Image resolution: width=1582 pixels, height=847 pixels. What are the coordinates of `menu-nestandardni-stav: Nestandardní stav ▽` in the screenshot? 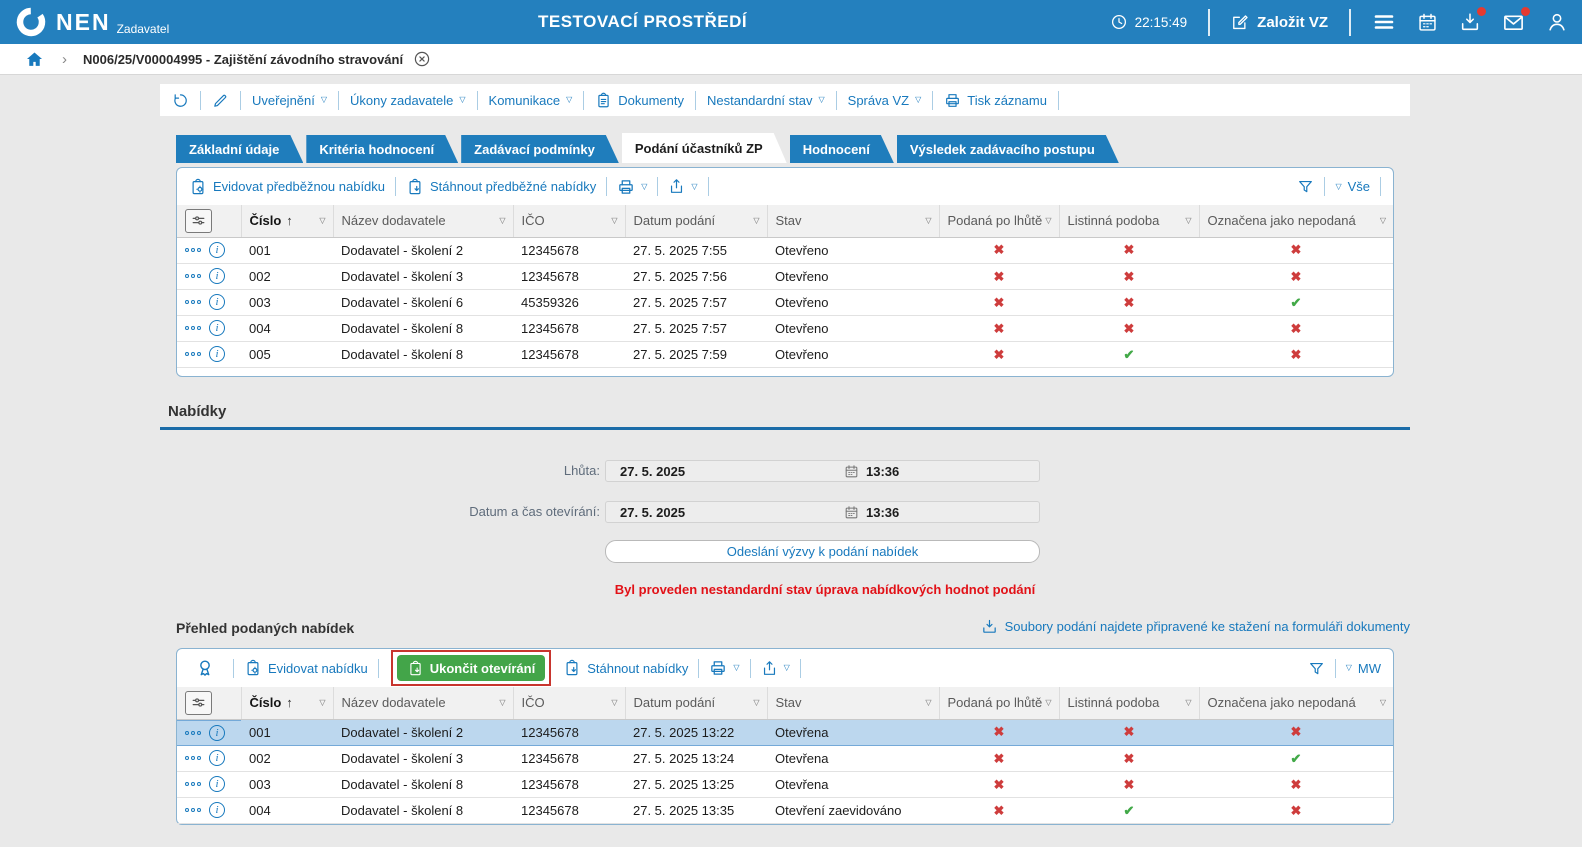 It's located at (765, 100).